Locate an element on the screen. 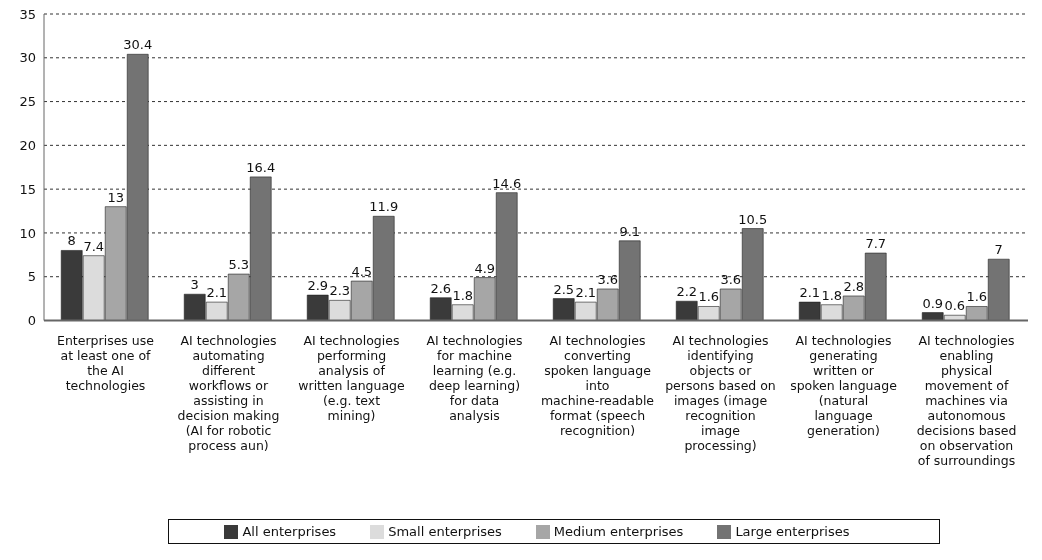  x-tick-label: AI technologies identifying objects or persons based on images (image recognition image processing) is located at coordinates (720, 392).